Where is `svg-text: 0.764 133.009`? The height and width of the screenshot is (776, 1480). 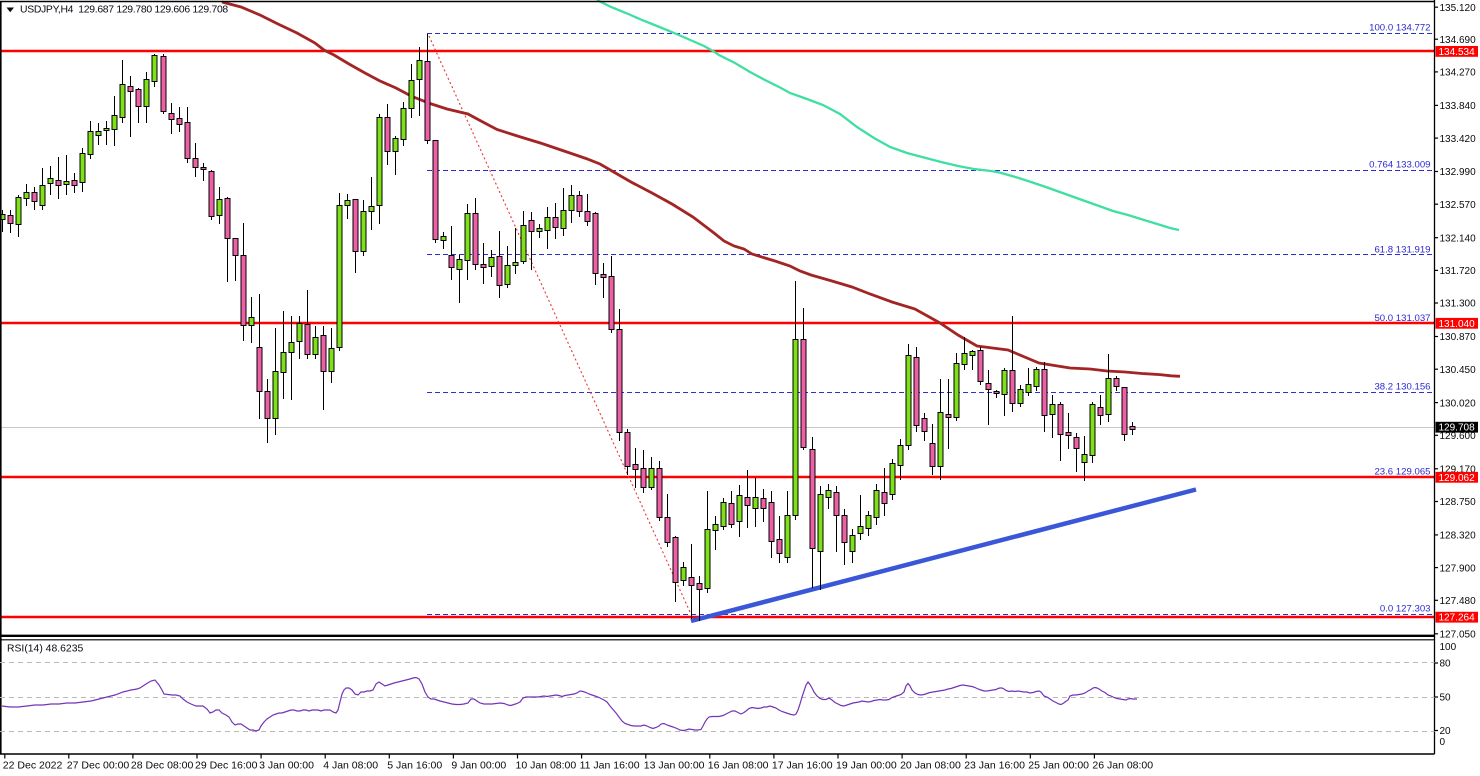 svg-text: 0.764 133.009 is located at coordinates (1399, 165).